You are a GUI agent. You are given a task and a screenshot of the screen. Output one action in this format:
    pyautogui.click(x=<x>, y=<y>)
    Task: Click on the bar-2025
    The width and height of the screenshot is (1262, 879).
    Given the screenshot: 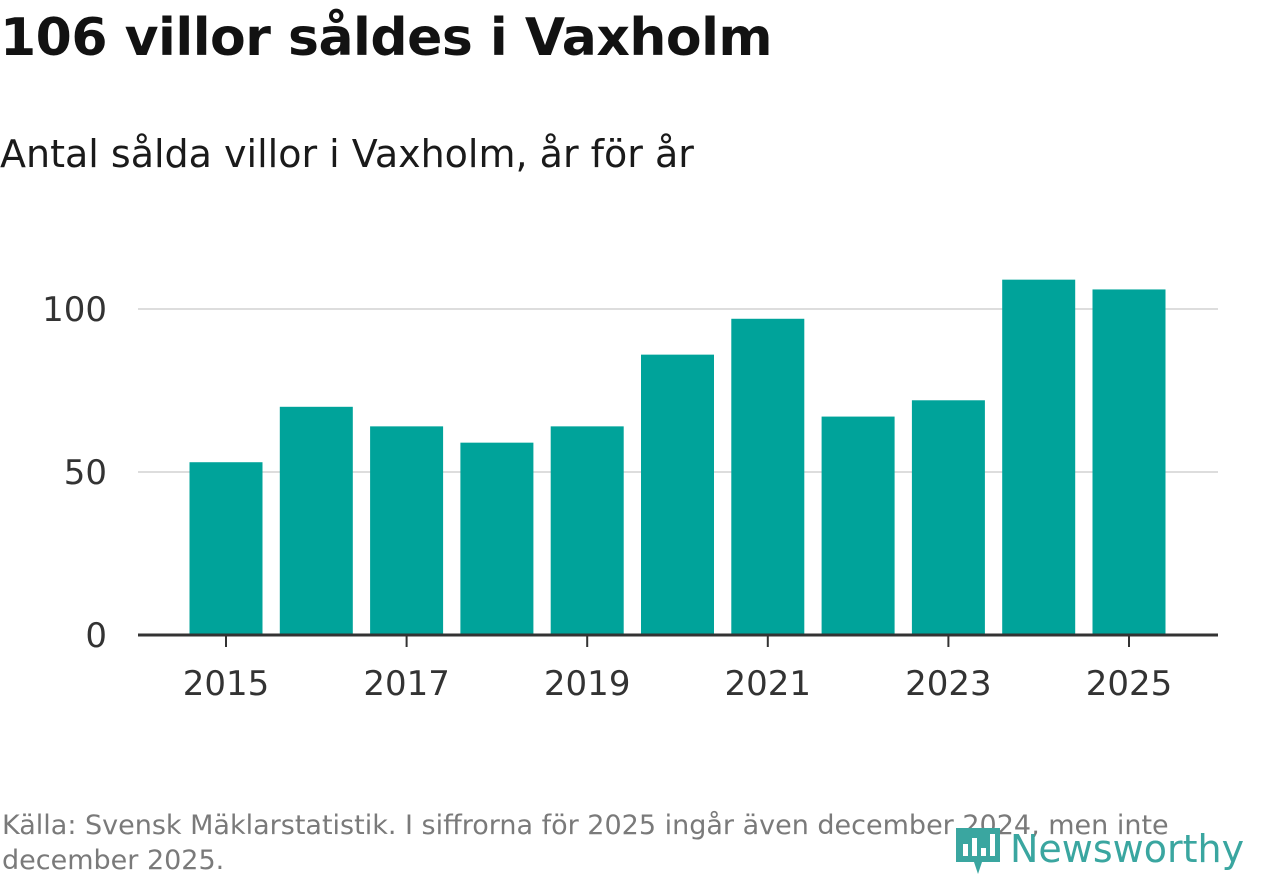 What is the action you would take?
    pyautogui.click(x=1129, y=462)
    